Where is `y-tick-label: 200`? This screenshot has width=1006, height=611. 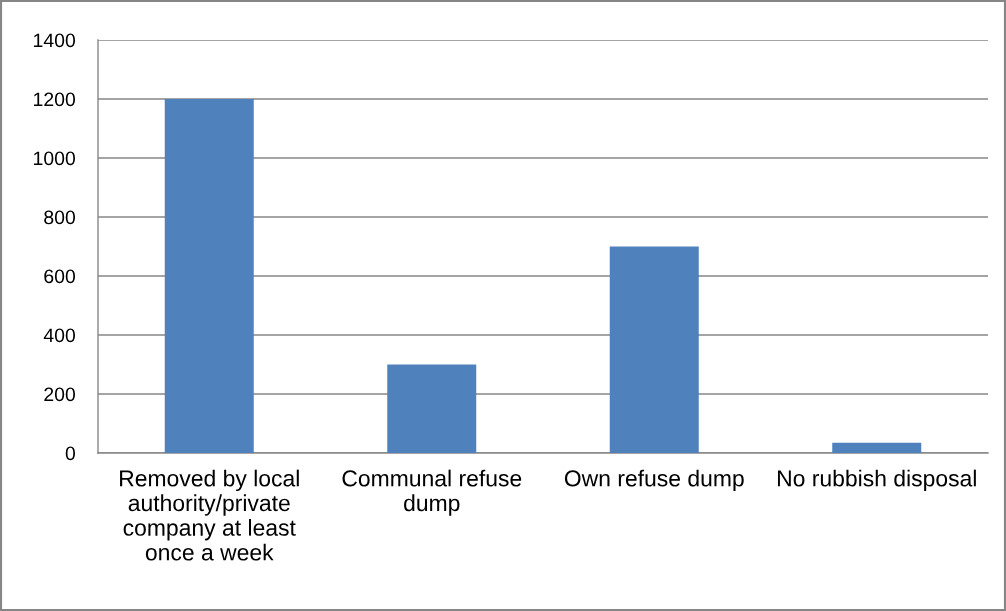 y-tick-label: 200 is located at coordinates (60, 394).